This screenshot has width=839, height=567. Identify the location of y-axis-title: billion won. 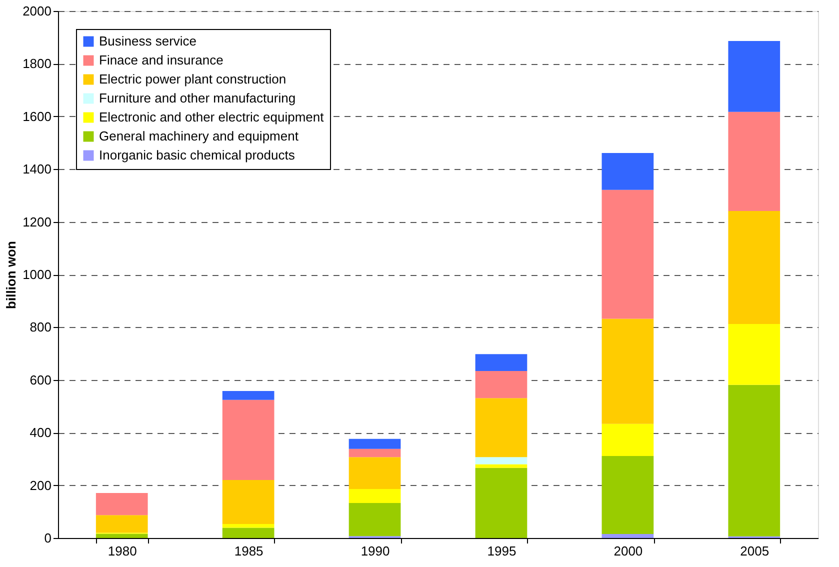
(11, 275).